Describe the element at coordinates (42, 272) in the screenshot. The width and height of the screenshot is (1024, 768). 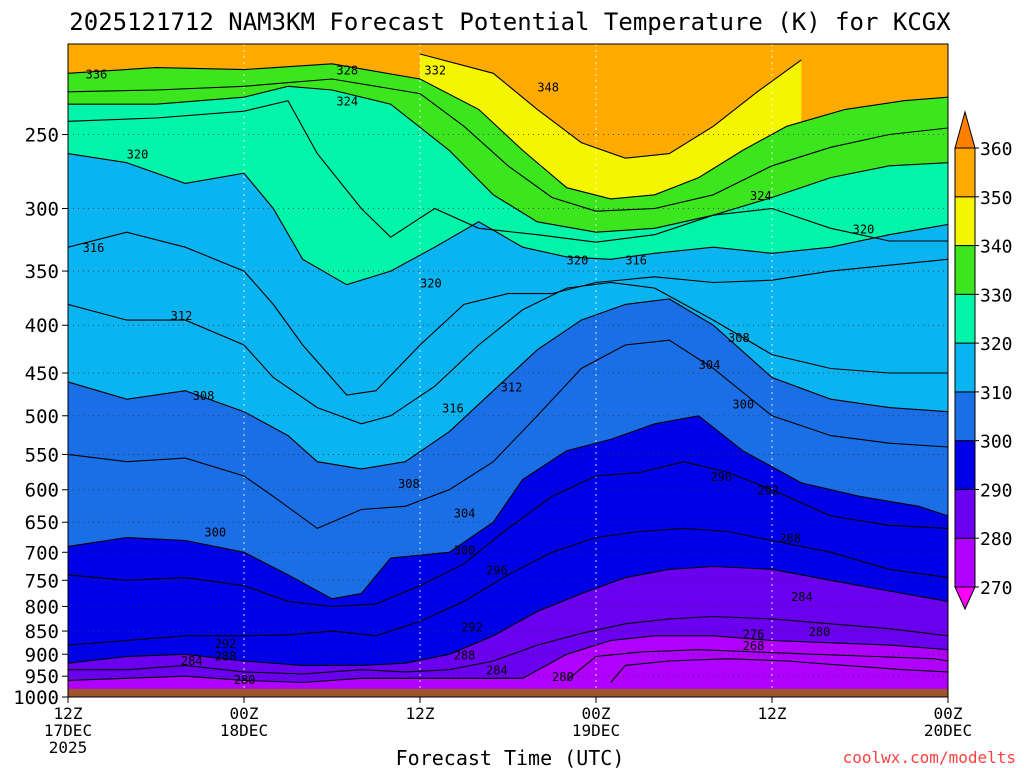
I see `y-tick-label: 350` at that location.